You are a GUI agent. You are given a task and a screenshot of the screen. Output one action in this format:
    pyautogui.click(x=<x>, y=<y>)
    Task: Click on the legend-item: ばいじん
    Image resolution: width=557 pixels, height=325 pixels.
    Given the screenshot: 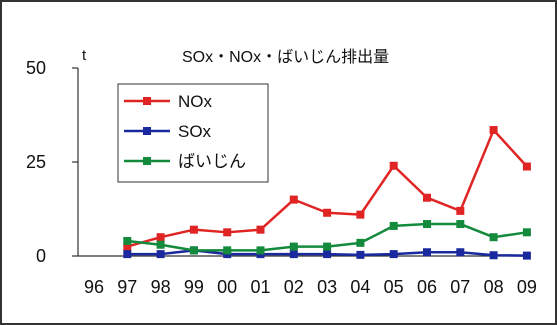 What is the action you would take?
    pyautogui.click(x=185, y=161)
    